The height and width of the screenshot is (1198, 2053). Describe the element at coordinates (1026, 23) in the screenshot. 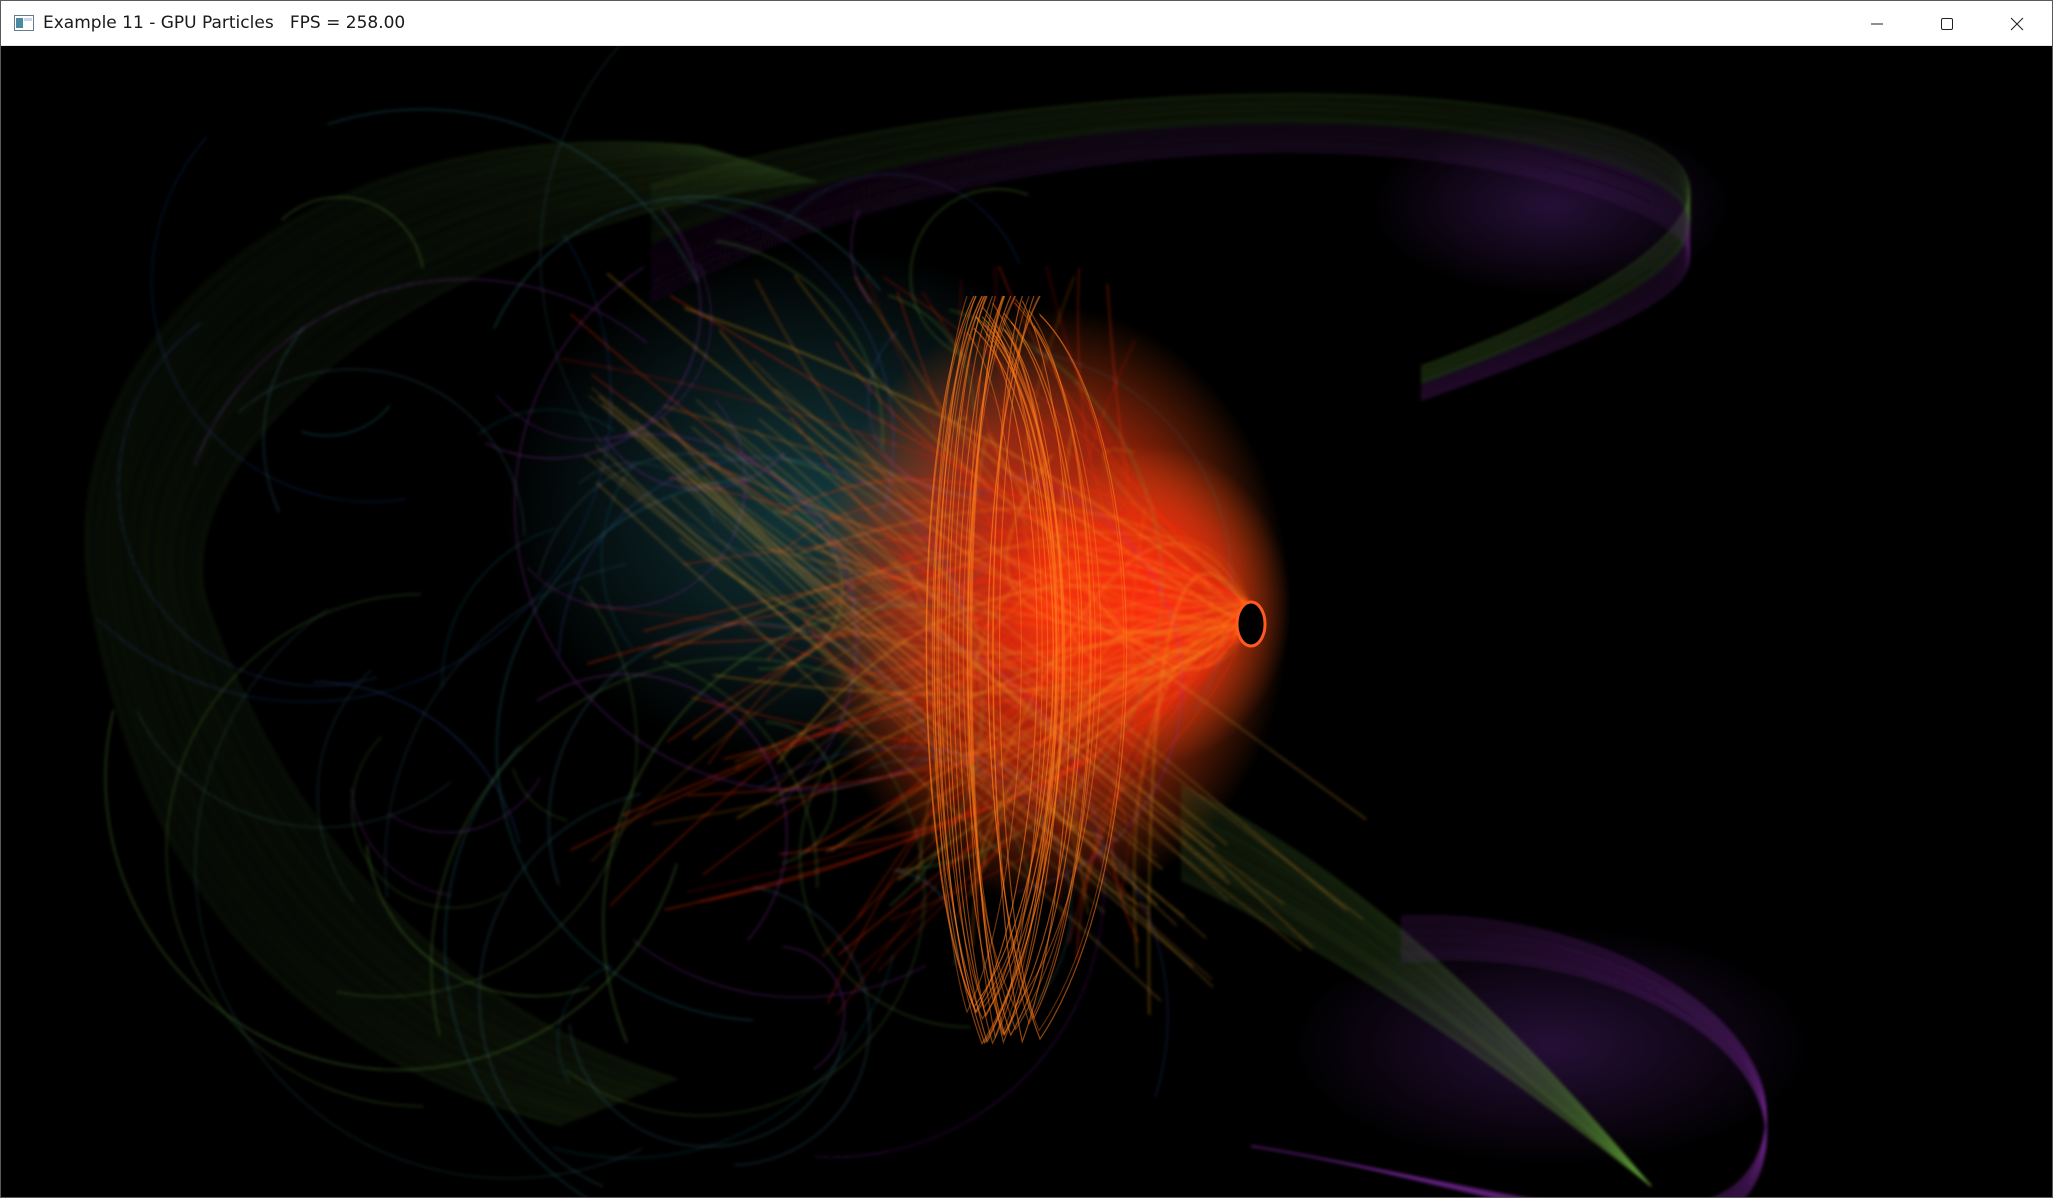

I see `title-bar: Example 11 - GPU Particles FPS = 258.00` at that location.